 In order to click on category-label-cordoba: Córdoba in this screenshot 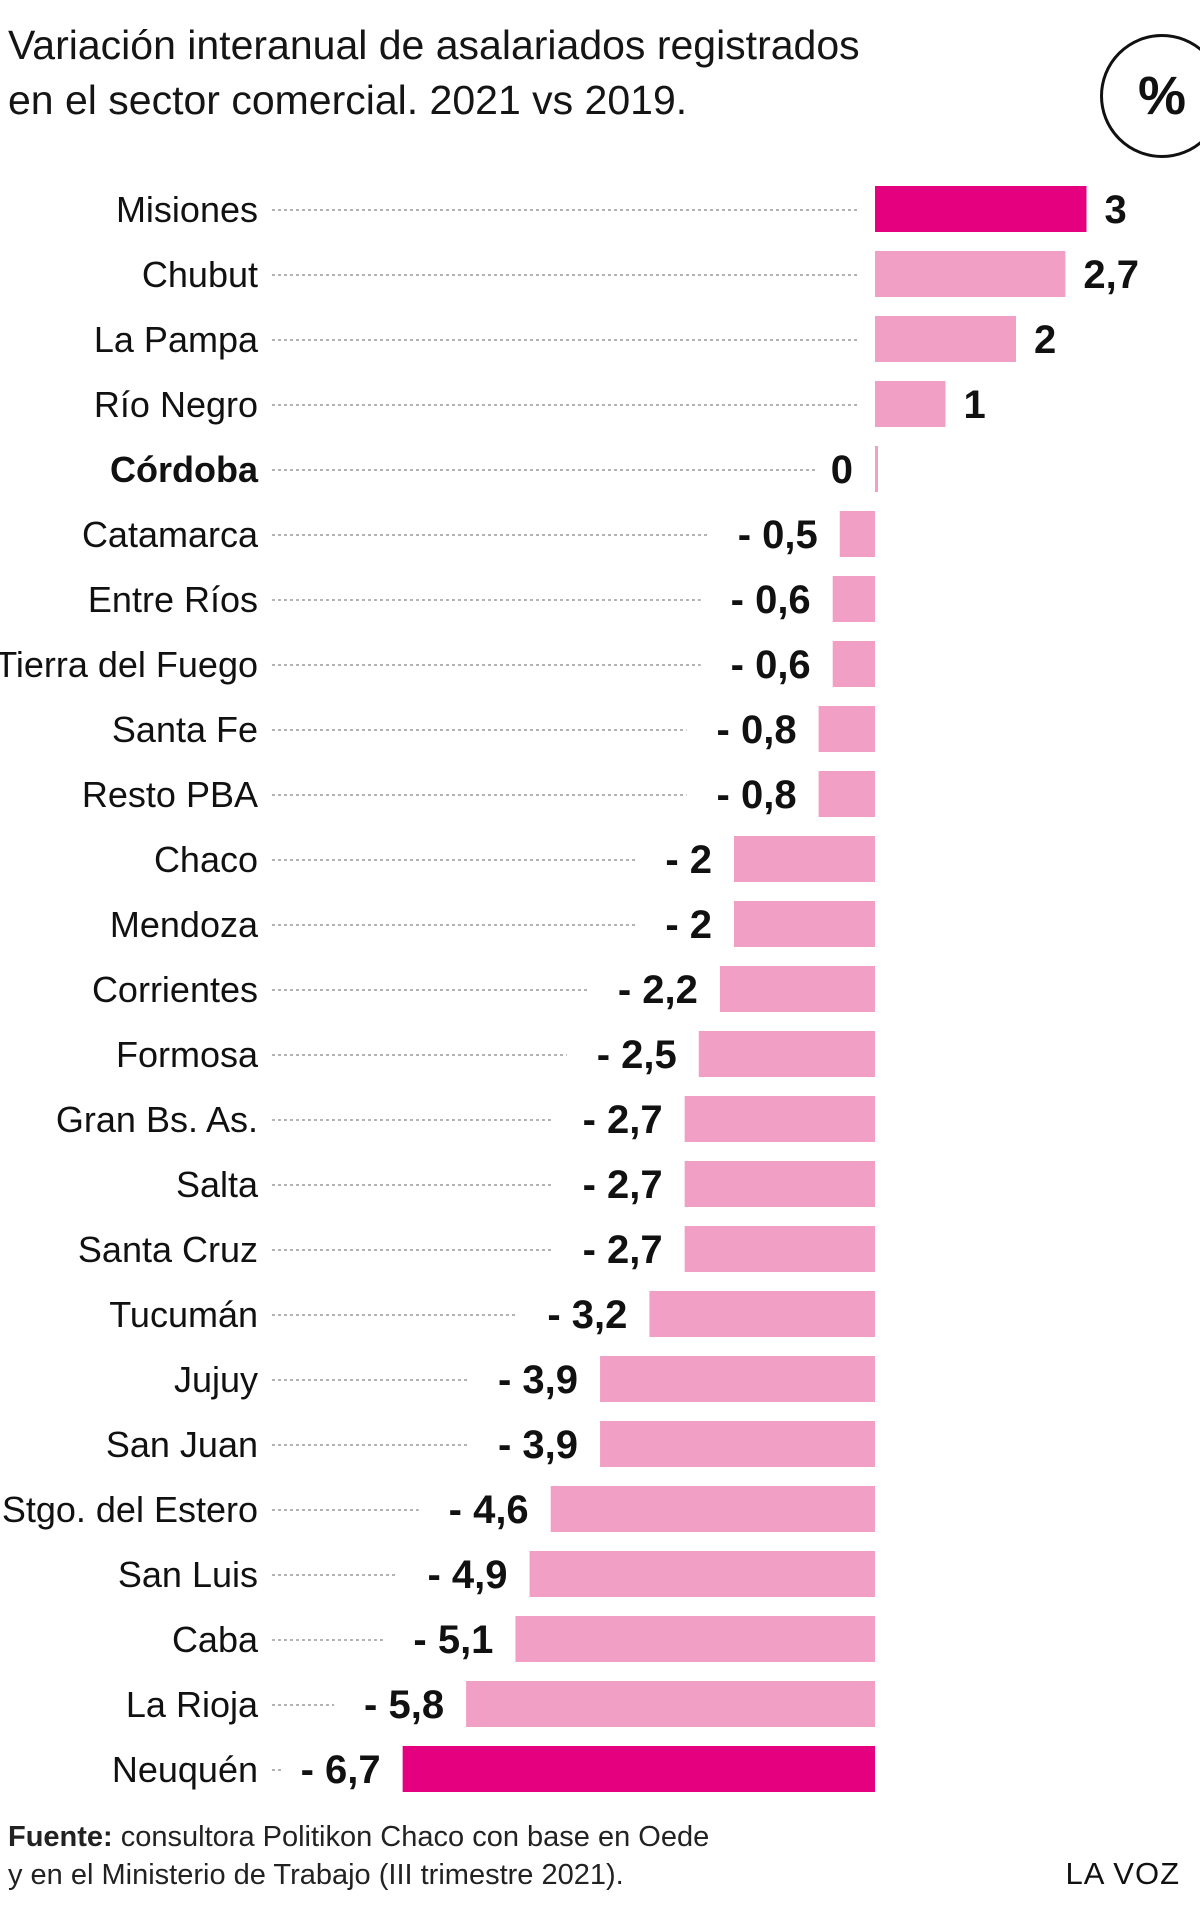, I will do `click(184, 469)`.